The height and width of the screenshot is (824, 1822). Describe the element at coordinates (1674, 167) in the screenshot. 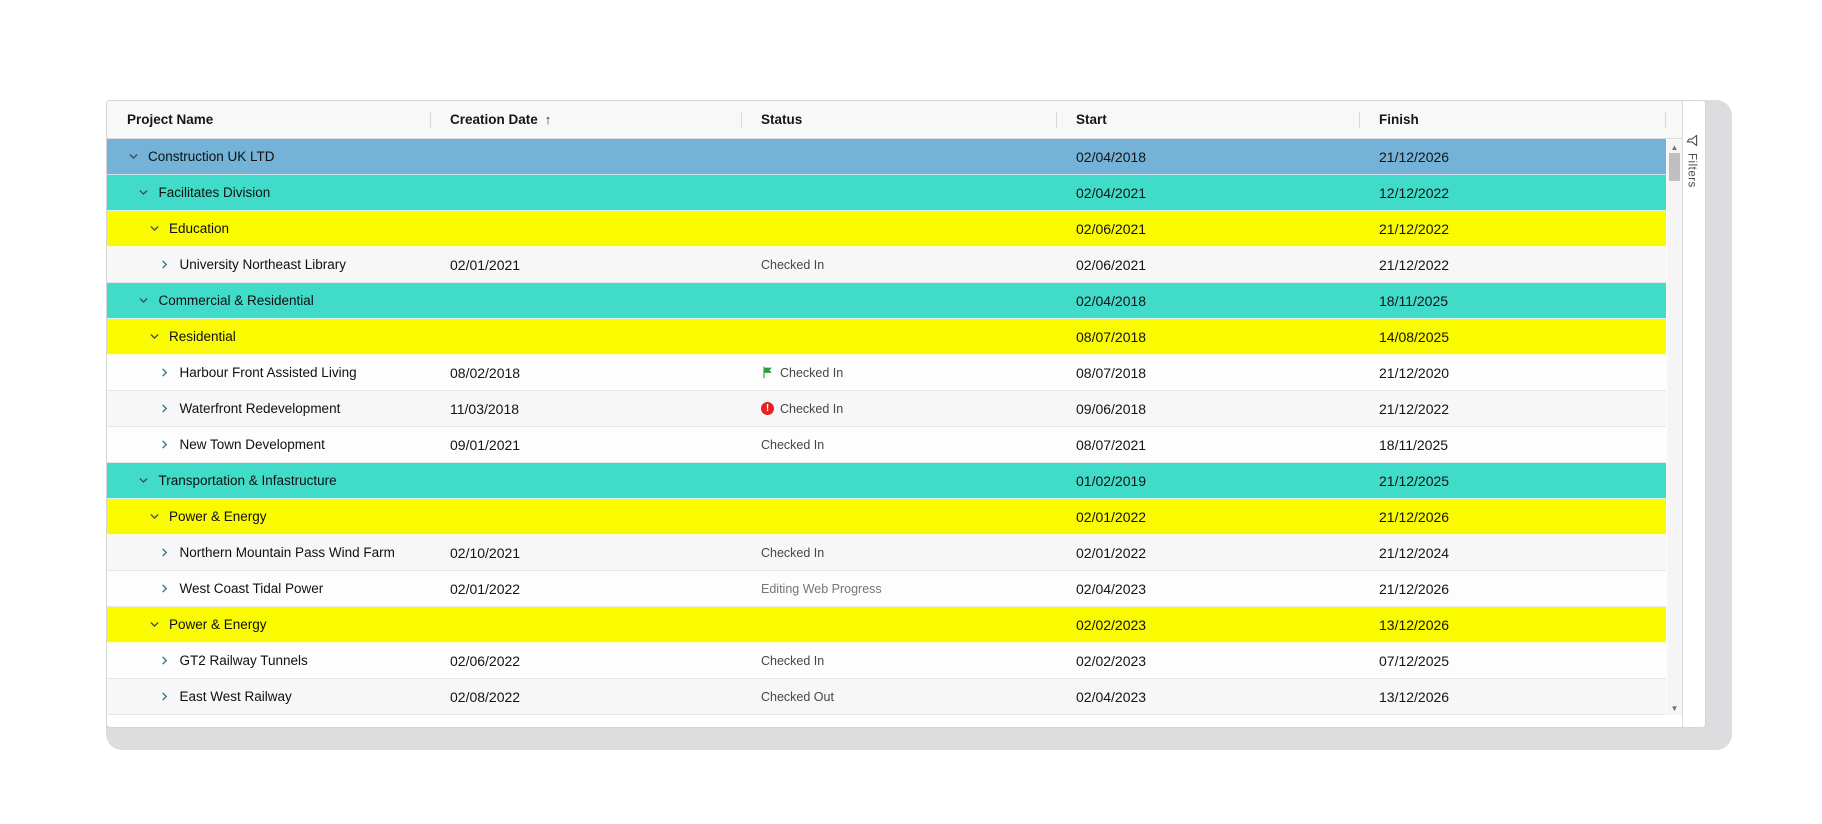

I see `scrollbar-thumb` at that location.